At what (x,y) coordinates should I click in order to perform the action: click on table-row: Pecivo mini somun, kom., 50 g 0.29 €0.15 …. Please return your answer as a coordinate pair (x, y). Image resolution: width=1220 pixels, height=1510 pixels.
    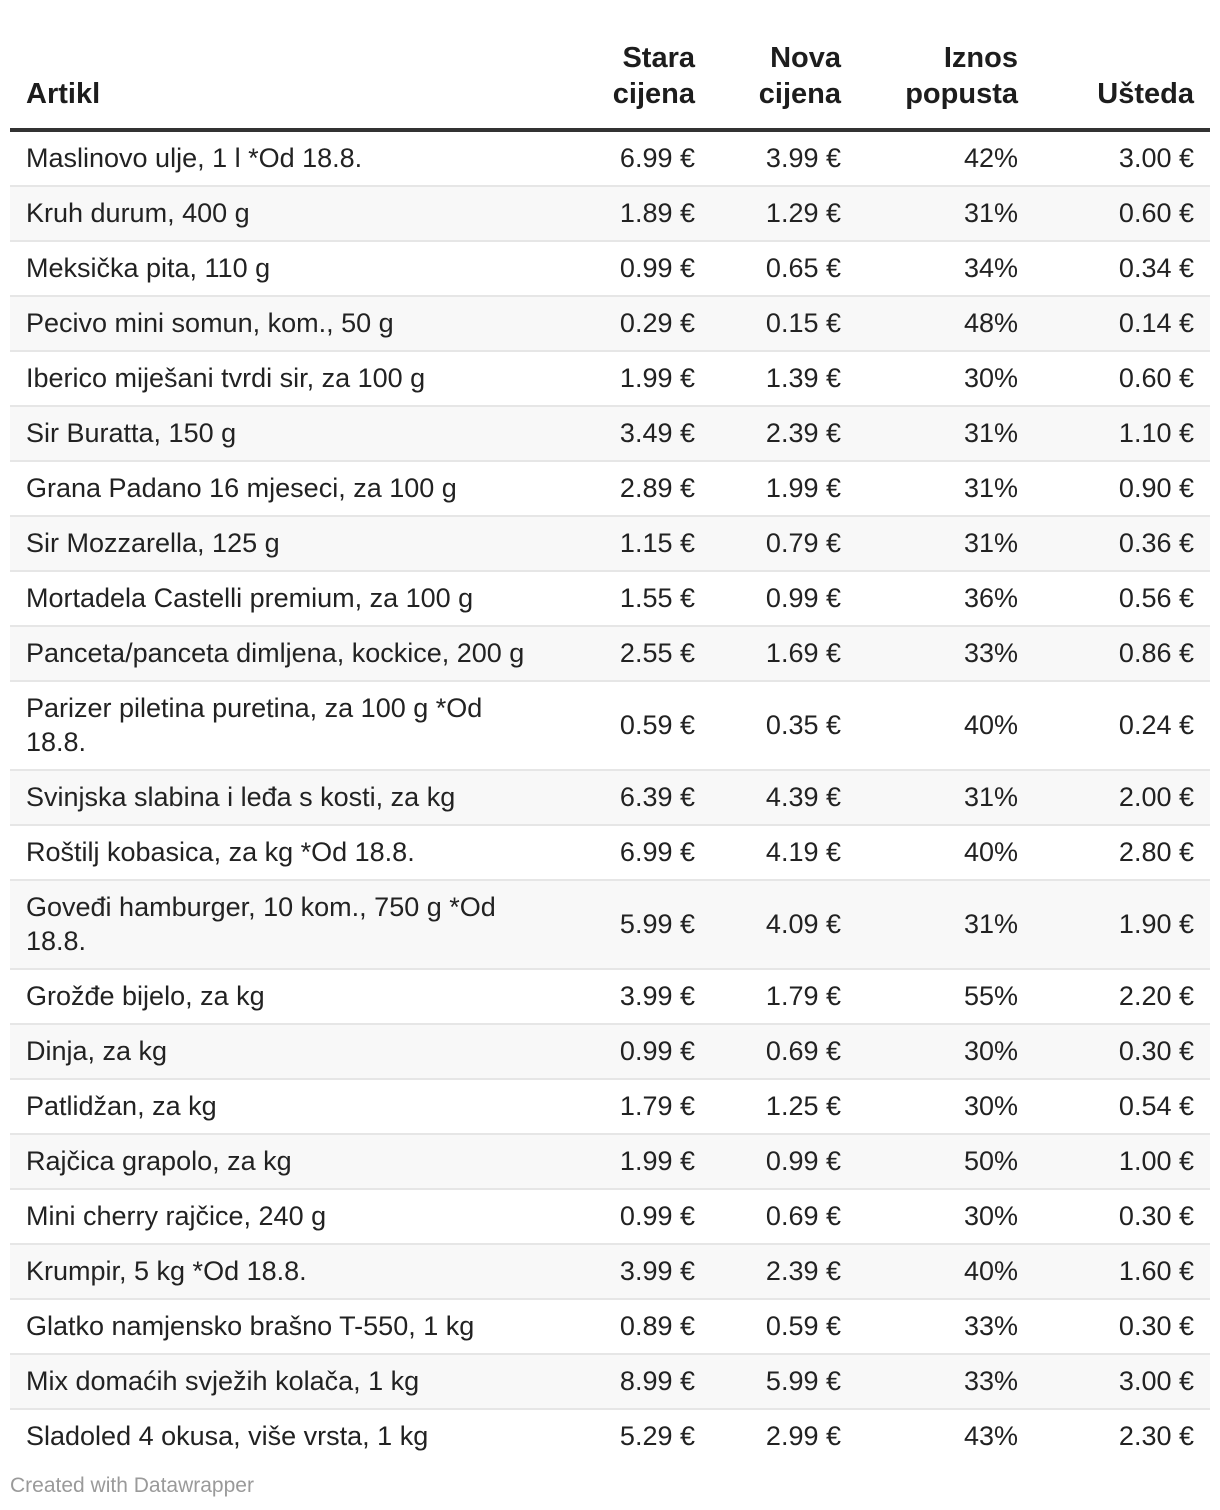
    Looking at the image, I should click on (610, 324).